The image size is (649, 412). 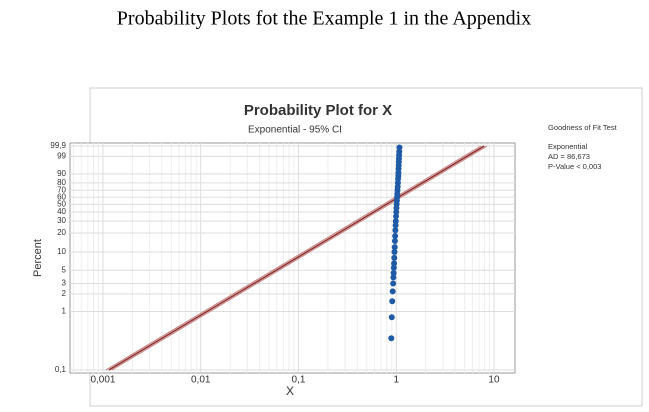 What do you see at coordinates (38, 258) in the screenshot?
I see `y-axis-label: Percent` at bounding box center [38, 258].